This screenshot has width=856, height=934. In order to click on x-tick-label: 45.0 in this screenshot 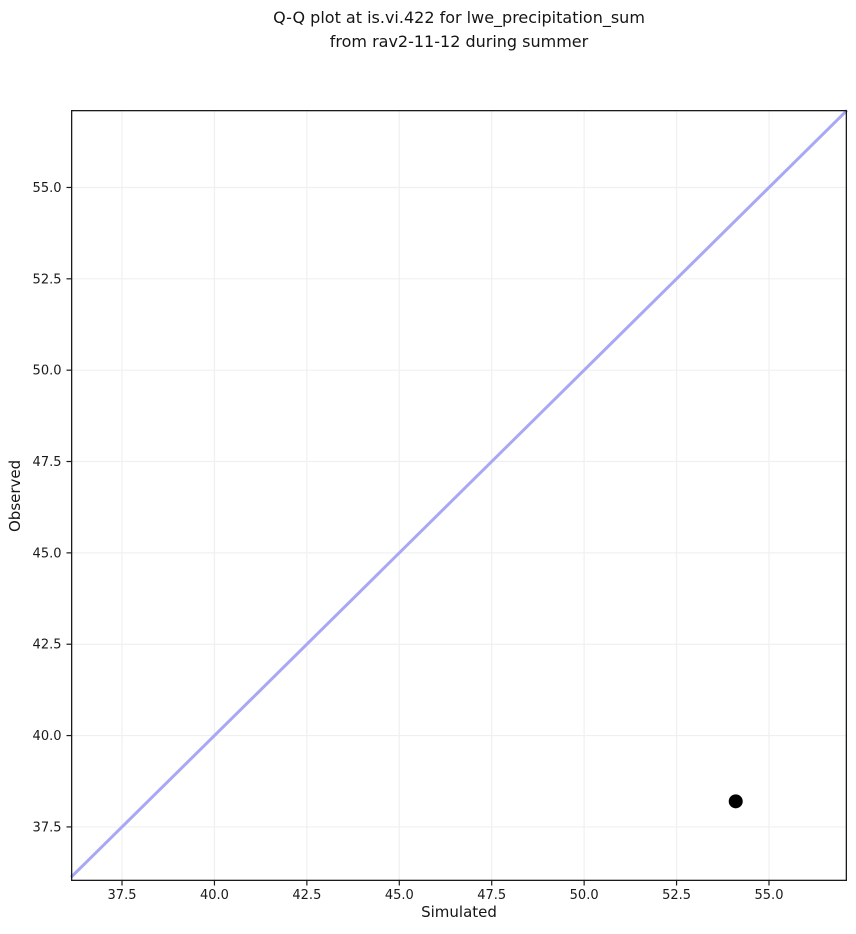, I will do `click(399, 895)`.